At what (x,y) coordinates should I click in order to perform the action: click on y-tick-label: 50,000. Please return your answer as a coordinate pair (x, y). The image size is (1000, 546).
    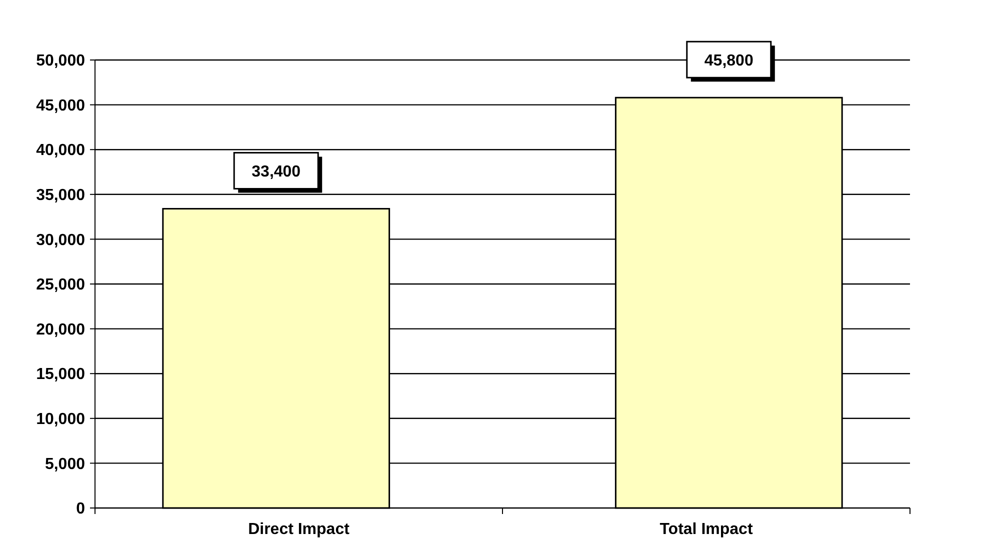
    Looking at the image, I should click on (61, 61).